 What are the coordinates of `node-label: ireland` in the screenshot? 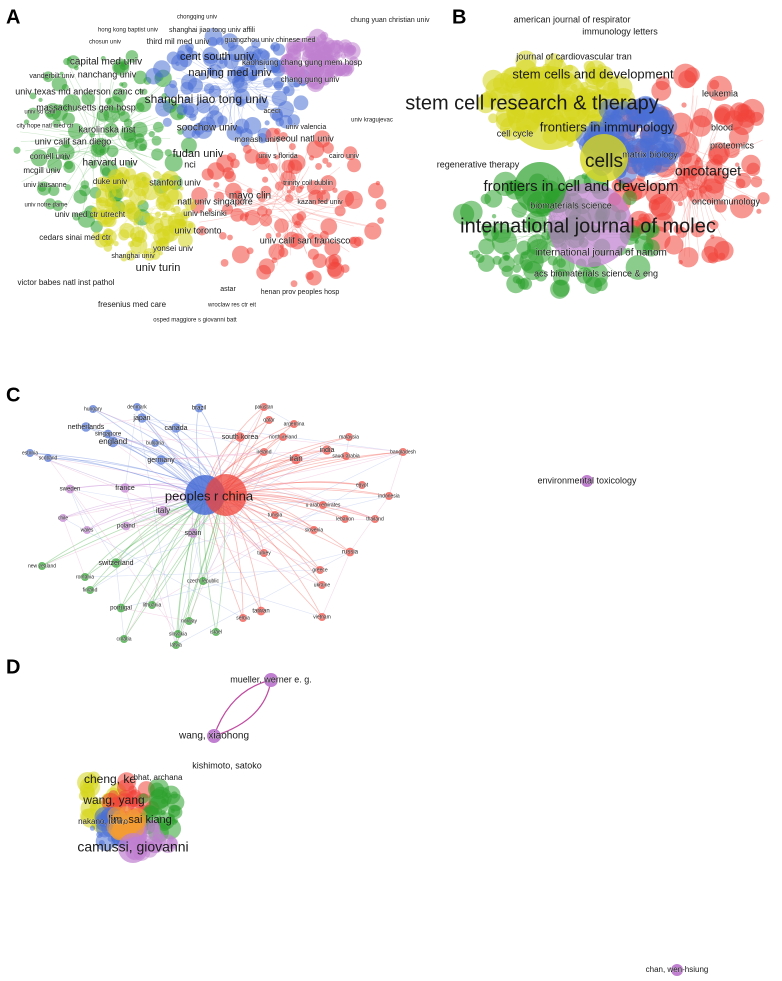 It's located at (263, 452).